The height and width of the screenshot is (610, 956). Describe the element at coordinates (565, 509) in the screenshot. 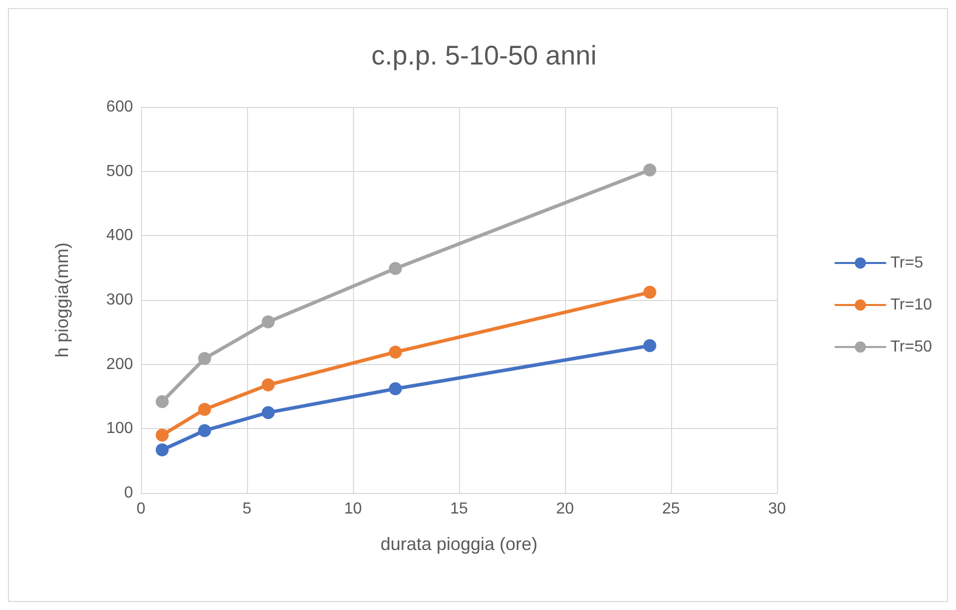

I see `x-tick-label: 20` at that location.